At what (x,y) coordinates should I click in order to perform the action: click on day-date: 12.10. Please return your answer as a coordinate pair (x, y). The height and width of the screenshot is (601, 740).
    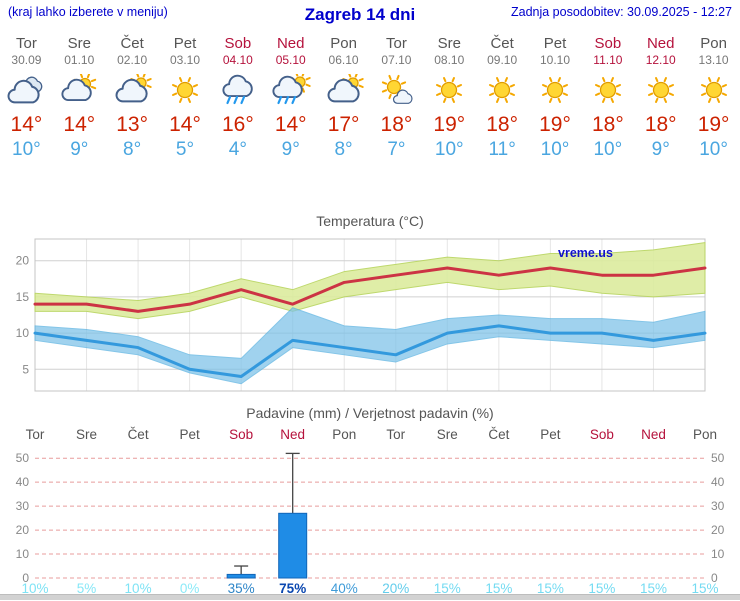
    Looking at the image, I should click on (660, 60).